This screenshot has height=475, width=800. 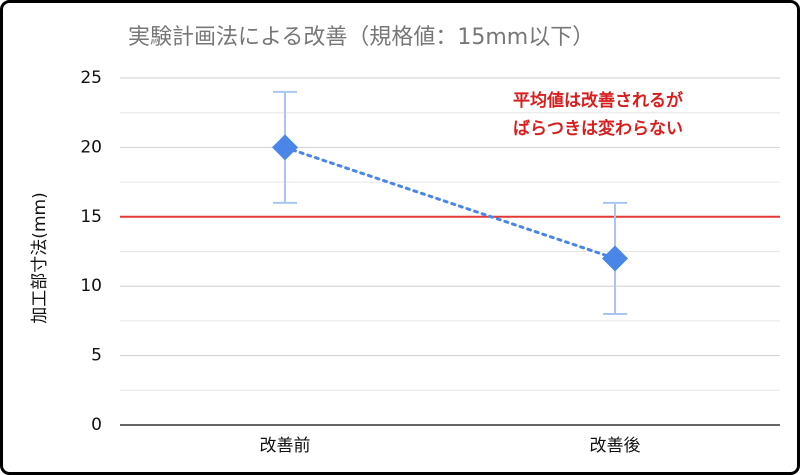 I want to click on chart-title: 実験計画法による改善（規格値：15mm以下）, so click(x=361, y=37).